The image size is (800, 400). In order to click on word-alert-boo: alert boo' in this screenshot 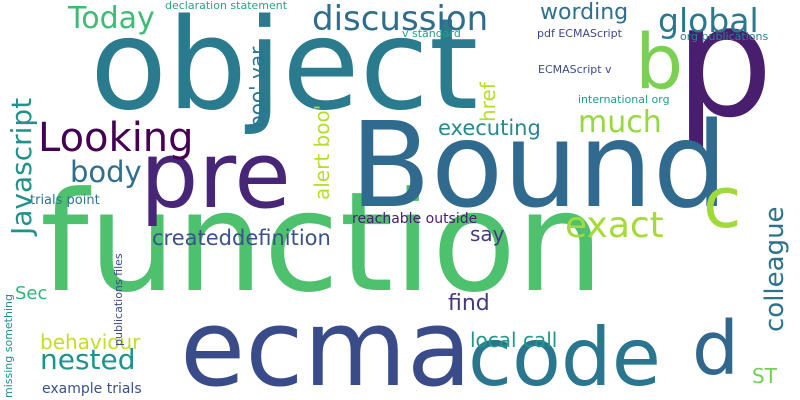, I will do `click(322, 152)`.